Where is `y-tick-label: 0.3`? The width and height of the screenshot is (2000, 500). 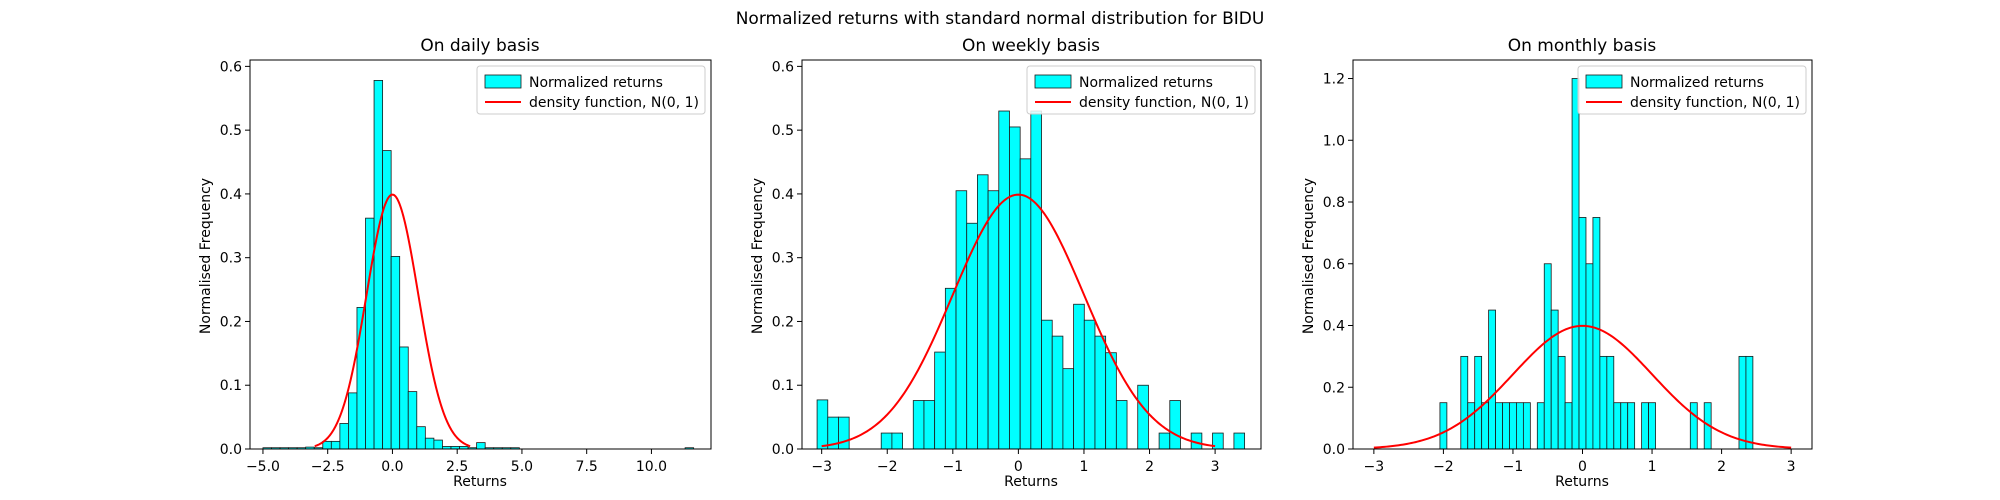
y-tick-label: 0.3 is located at coordinates (783, 259).